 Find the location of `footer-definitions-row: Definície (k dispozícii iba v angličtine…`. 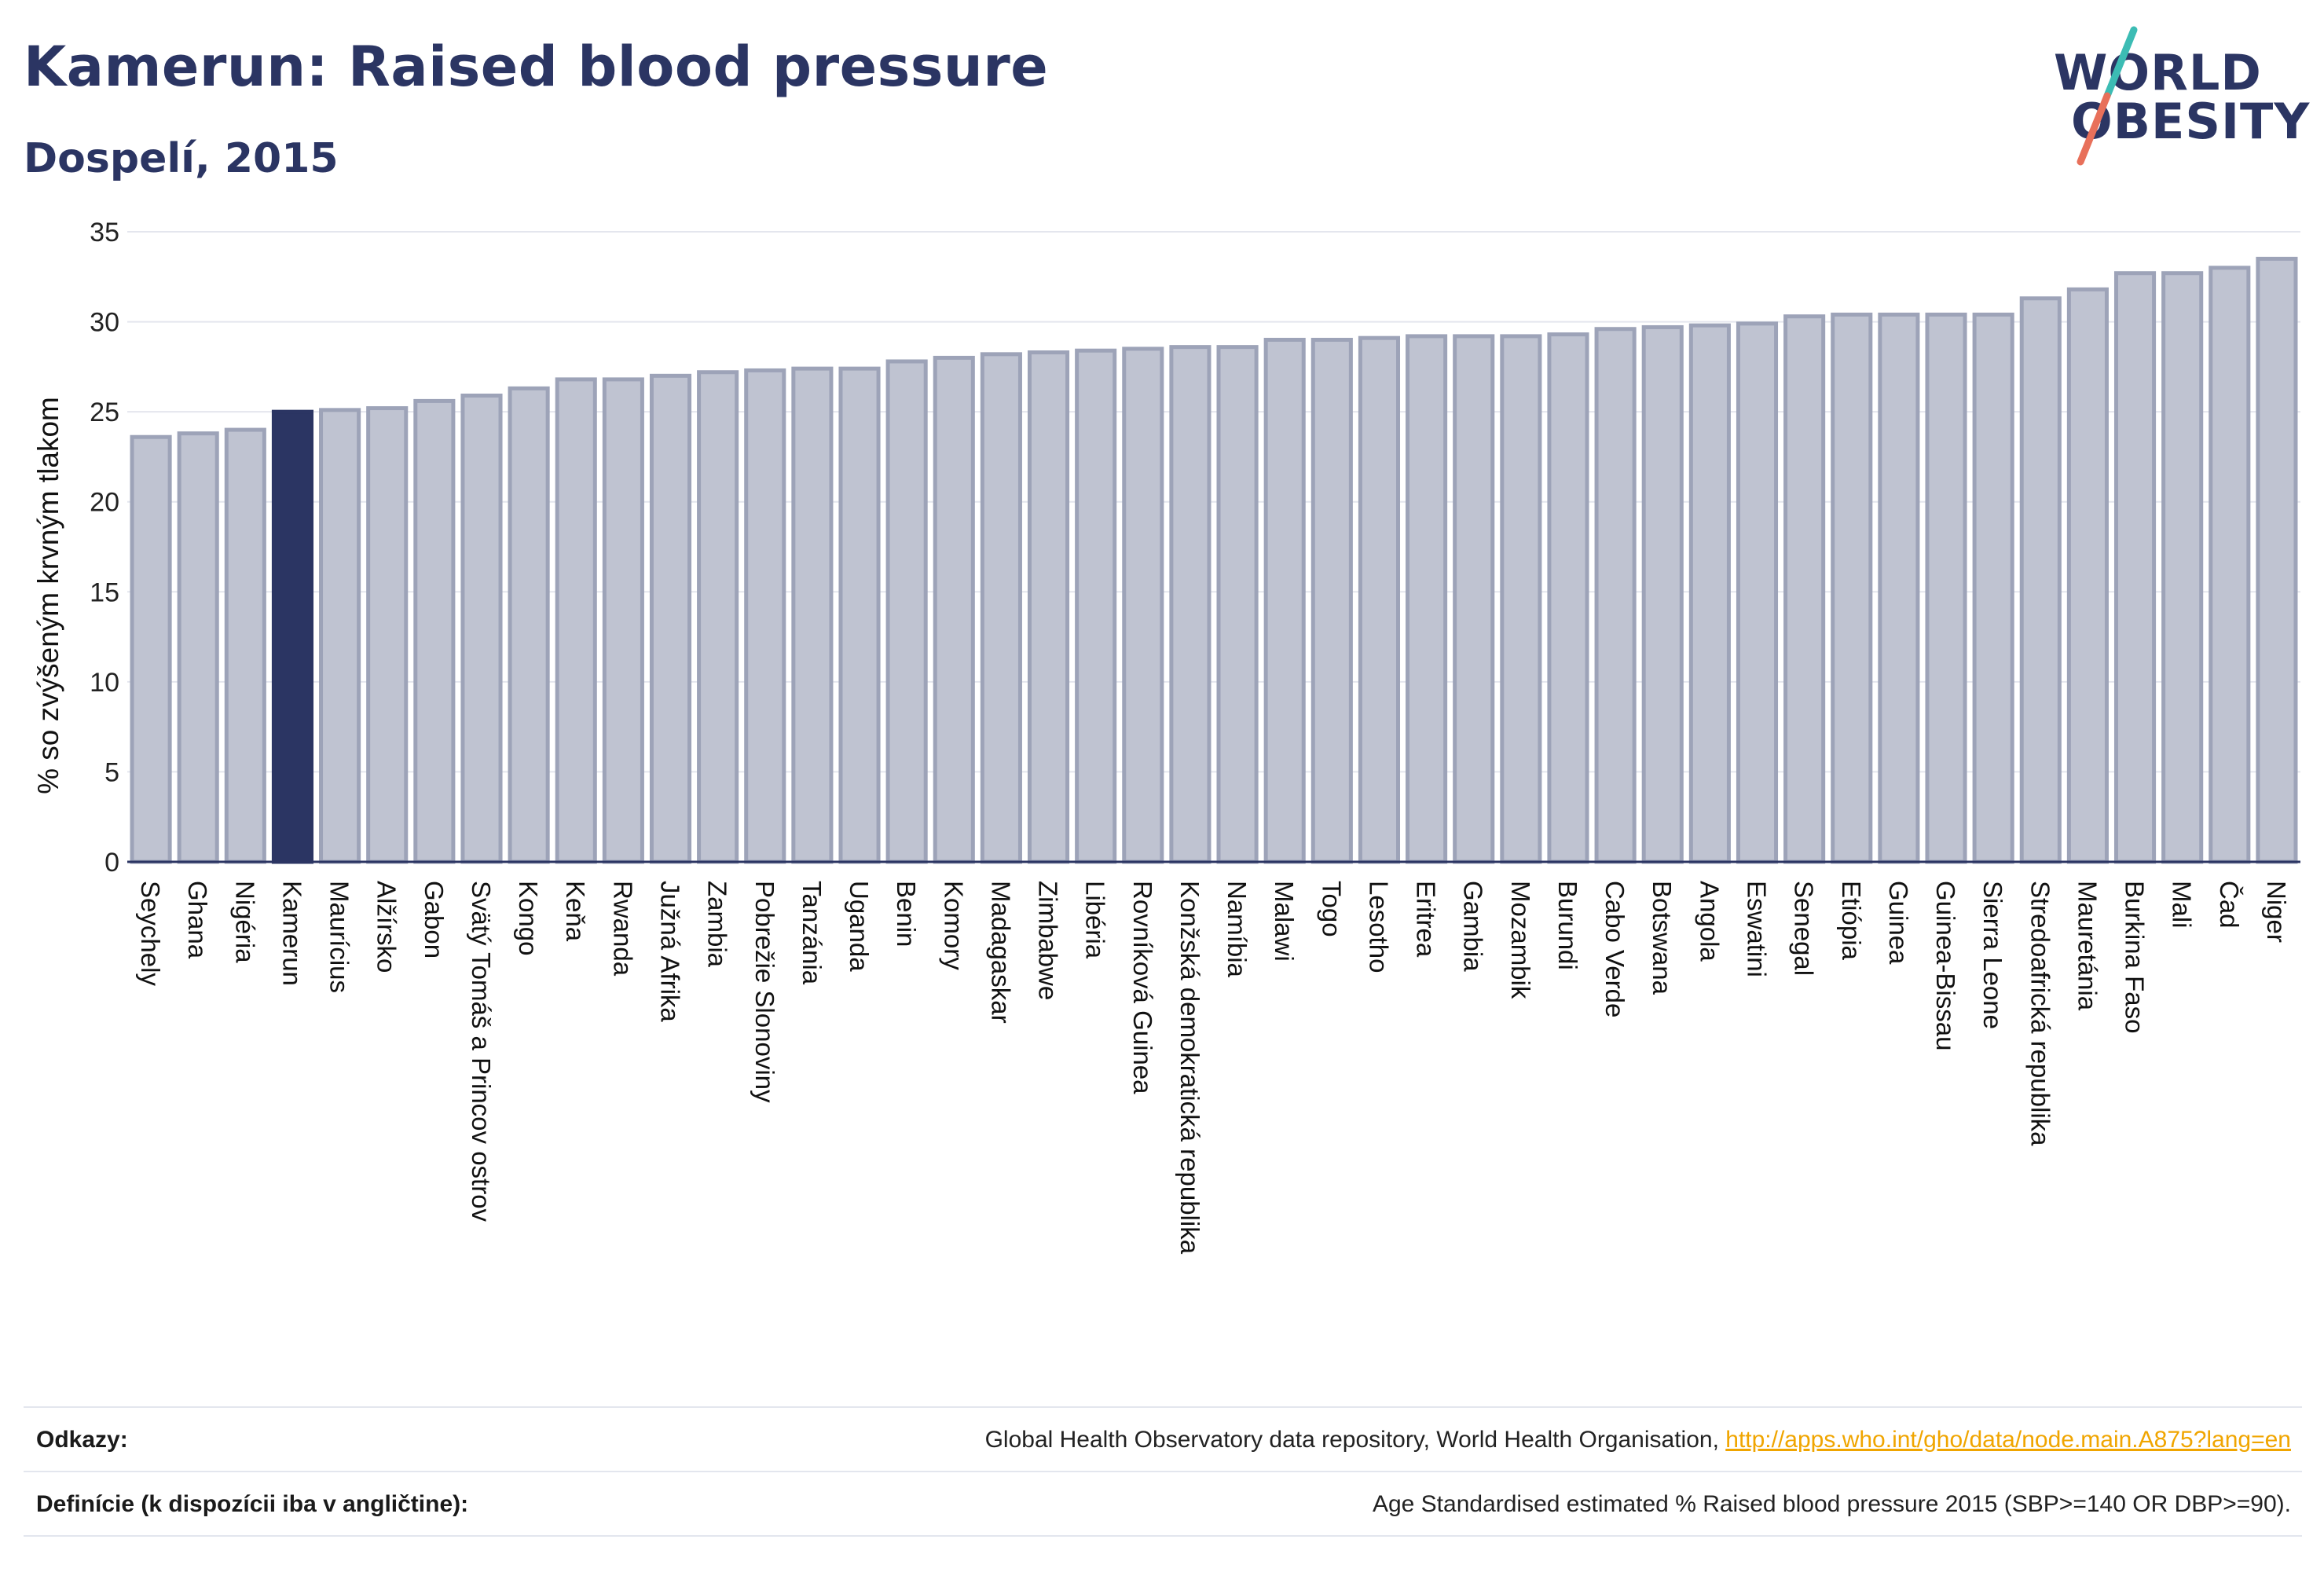

footer-definitions-row: Definície (k dispozícii iba v angličtine… is located at coordinates (1163, 1503).